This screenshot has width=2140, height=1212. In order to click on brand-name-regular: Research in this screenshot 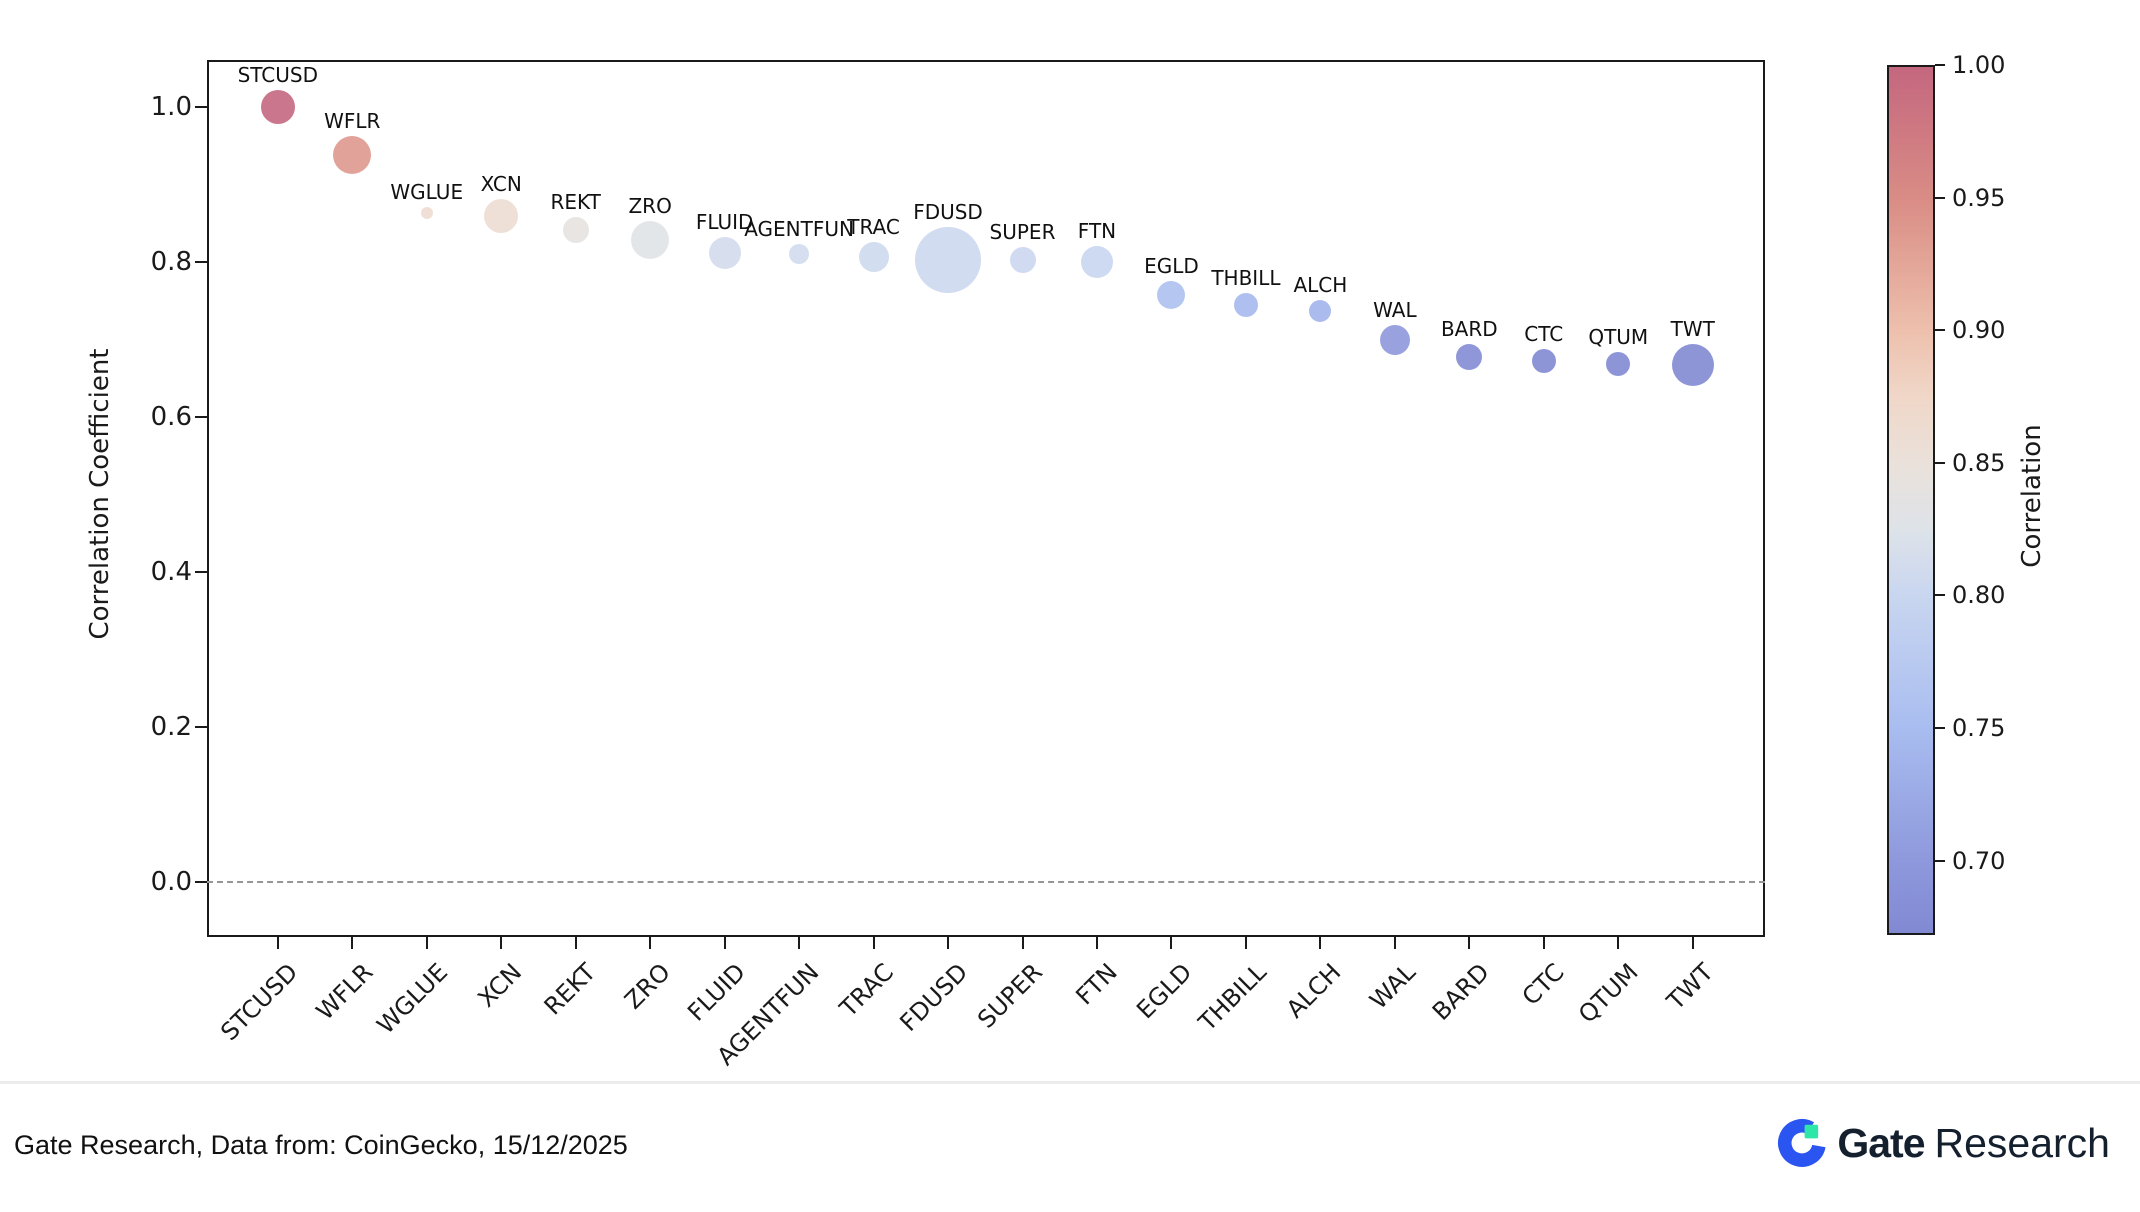, I will do `click(2022, 1142)`.